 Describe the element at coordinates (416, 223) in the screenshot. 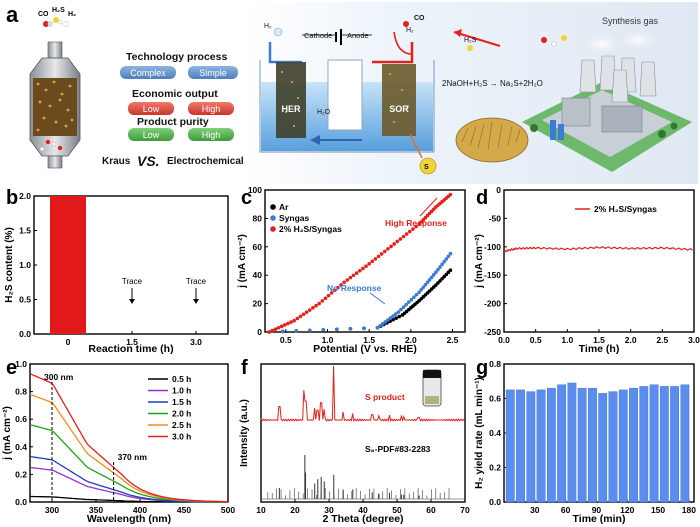

I see `annotation-high-response: High Response` at that location.